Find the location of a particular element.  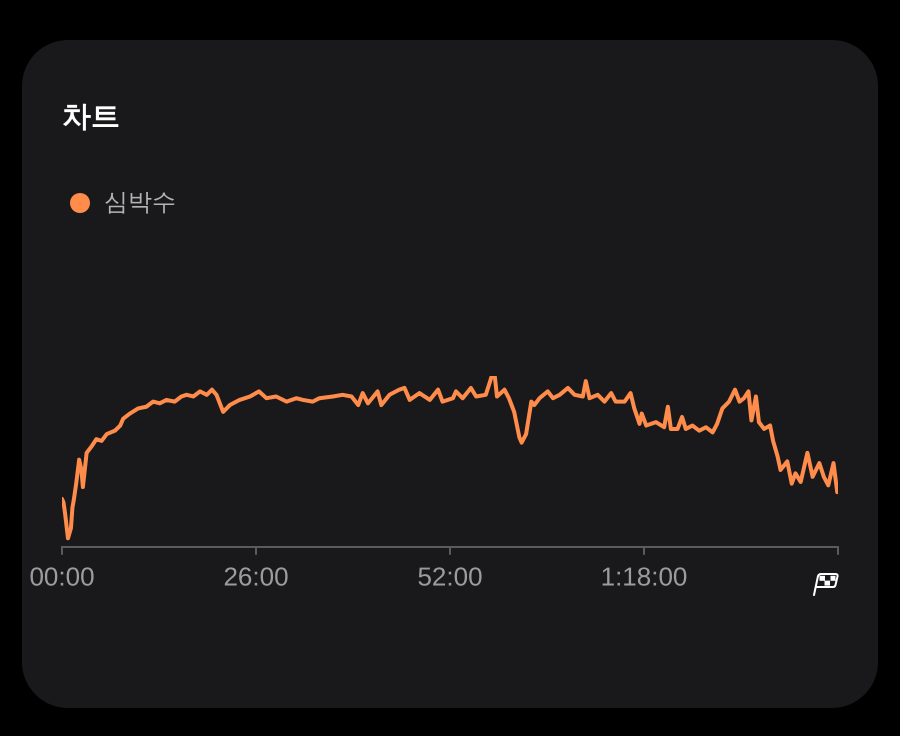

x-tick-label: 26:00 is located at coordinates (256, 577).